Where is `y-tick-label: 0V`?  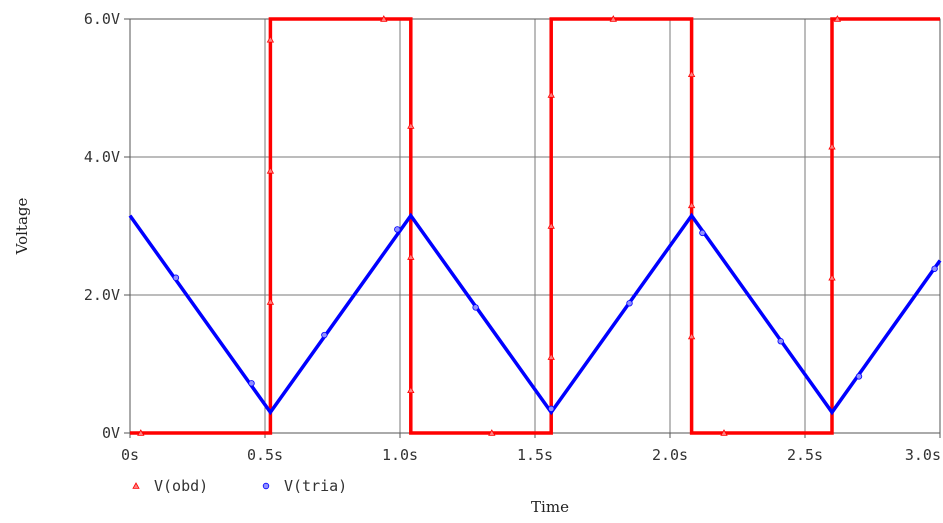 y-tick-label: 0V is located at coordinates (111, 433).